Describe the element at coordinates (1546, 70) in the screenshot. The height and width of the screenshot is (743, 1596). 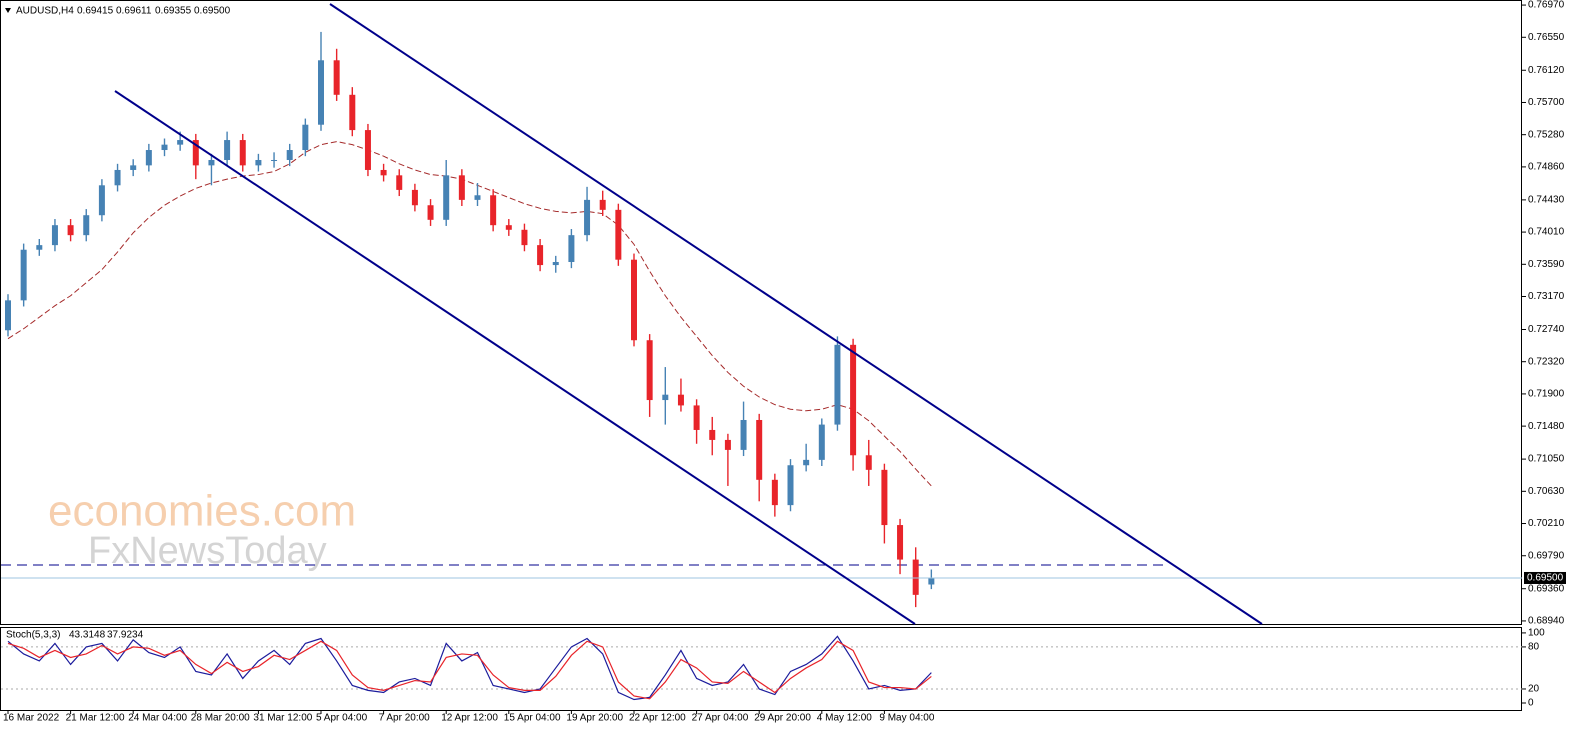
I see `y-tick-label: 0.76120` at that location.